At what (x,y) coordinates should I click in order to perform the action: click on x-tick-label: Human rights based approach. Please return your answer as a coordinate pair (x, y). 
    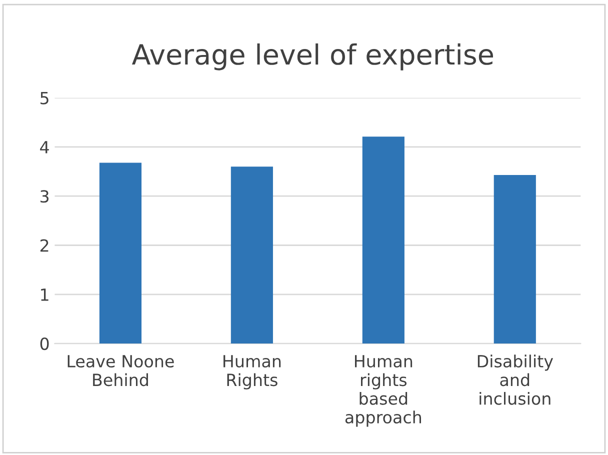
    Looking at the image, I should click on (383, 391).